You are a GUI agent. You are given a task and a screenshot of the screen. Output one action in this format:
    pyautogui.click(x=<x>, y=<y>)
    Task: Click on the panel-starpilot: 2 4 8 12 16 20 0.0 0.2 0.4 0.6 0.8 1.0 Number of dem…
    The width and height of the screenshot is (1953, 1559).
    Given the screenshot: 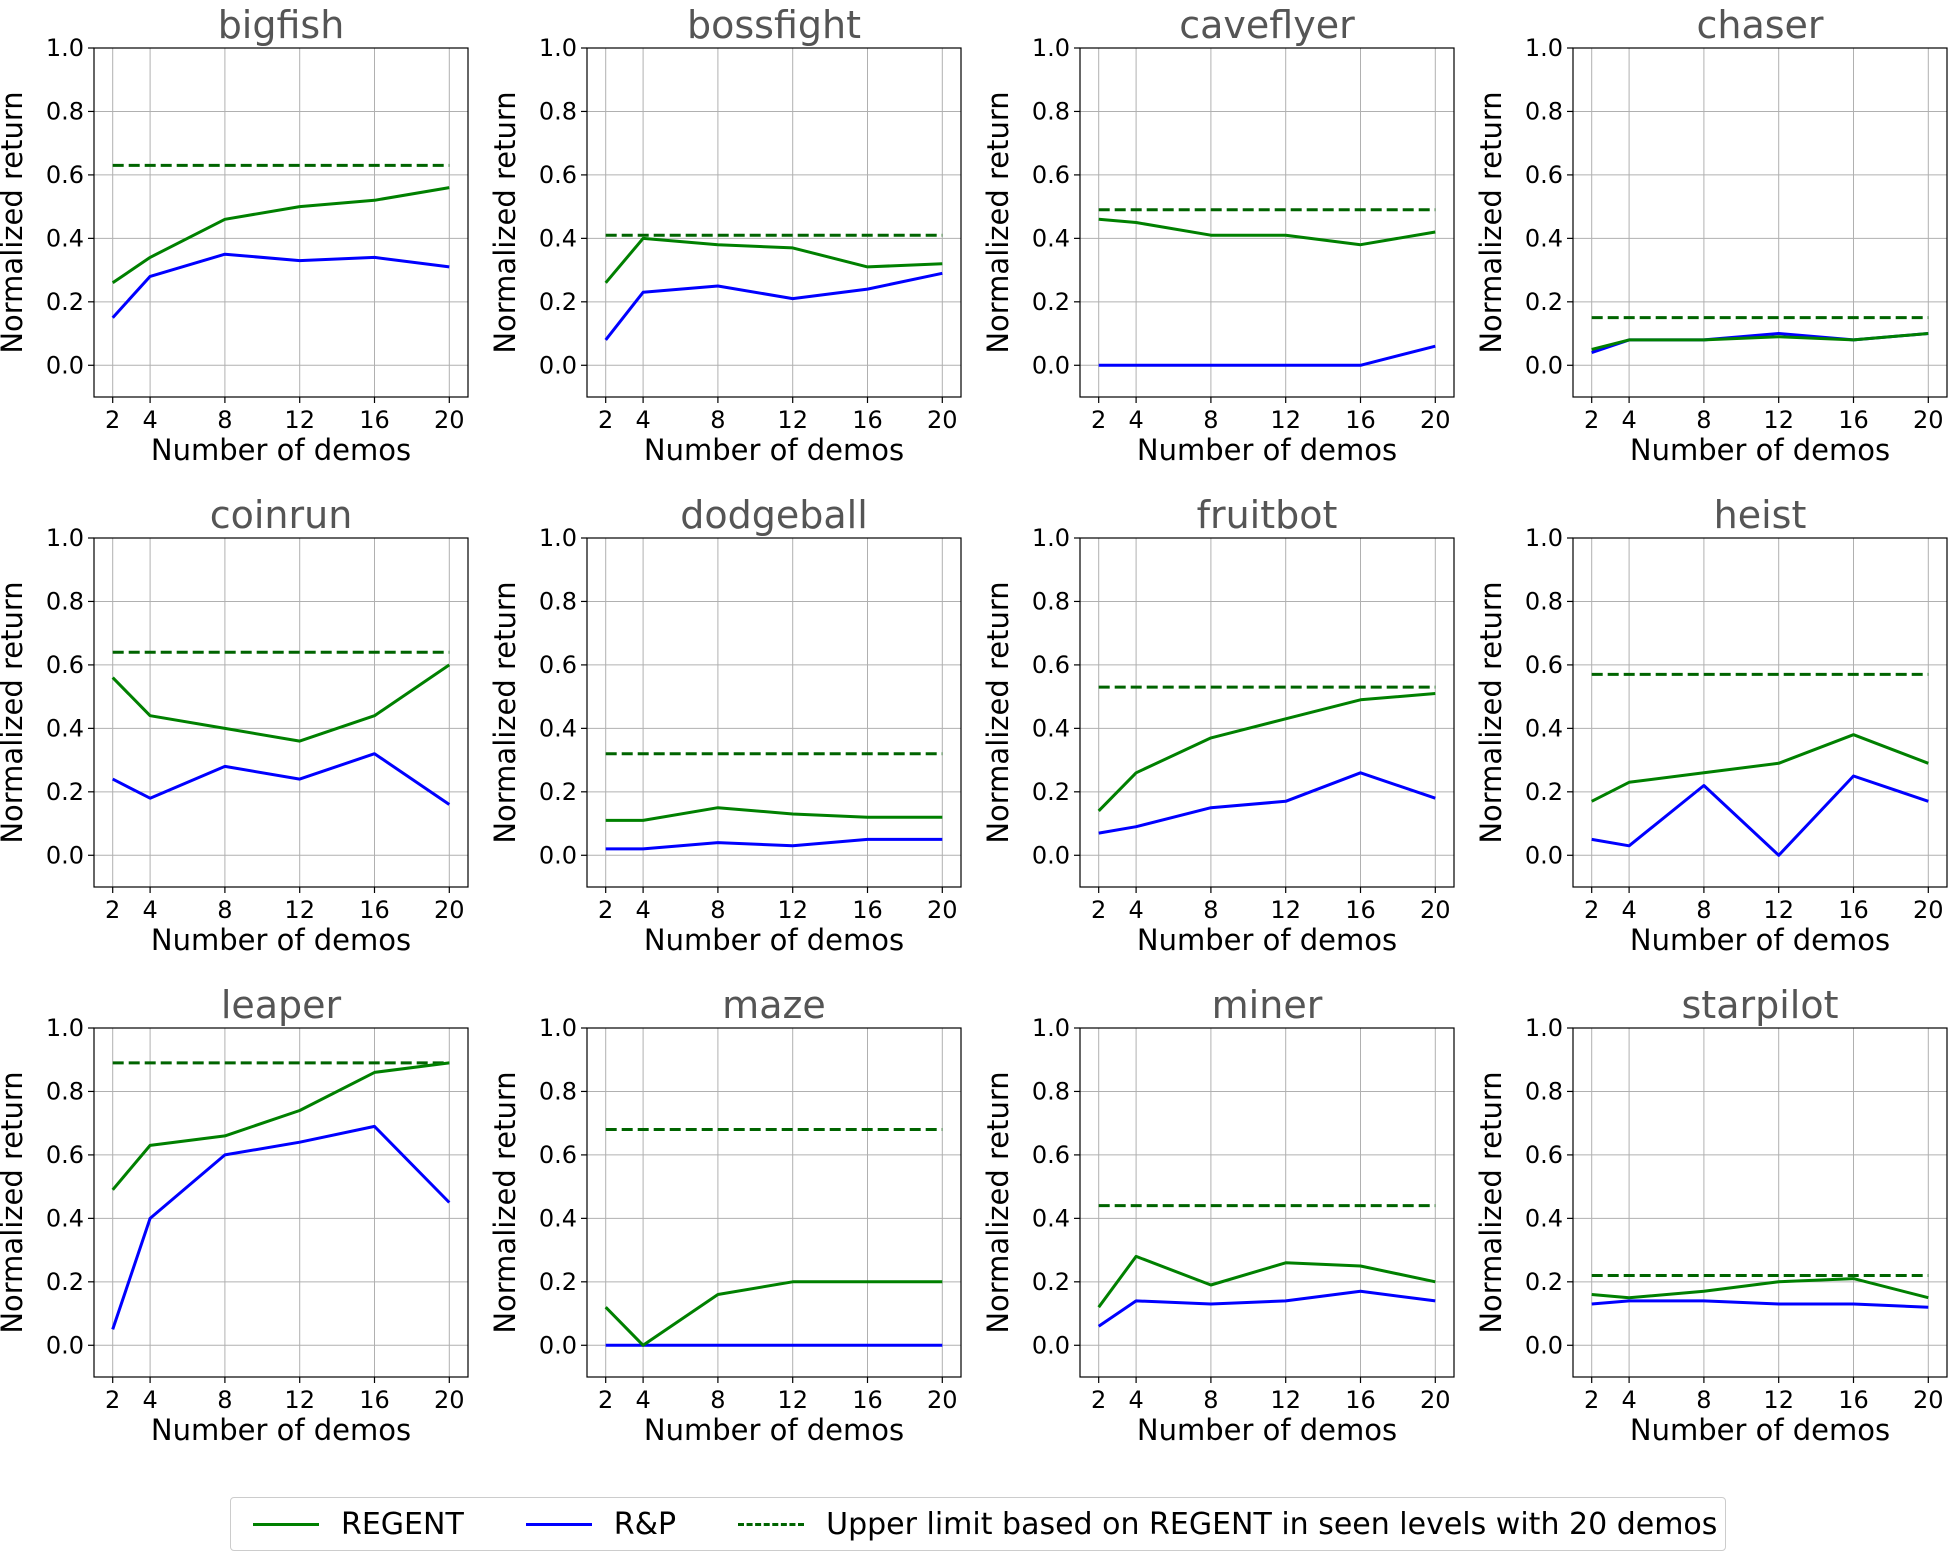 What is the action you would take?
    pyautogui.click(x=1711, y=1215)
    